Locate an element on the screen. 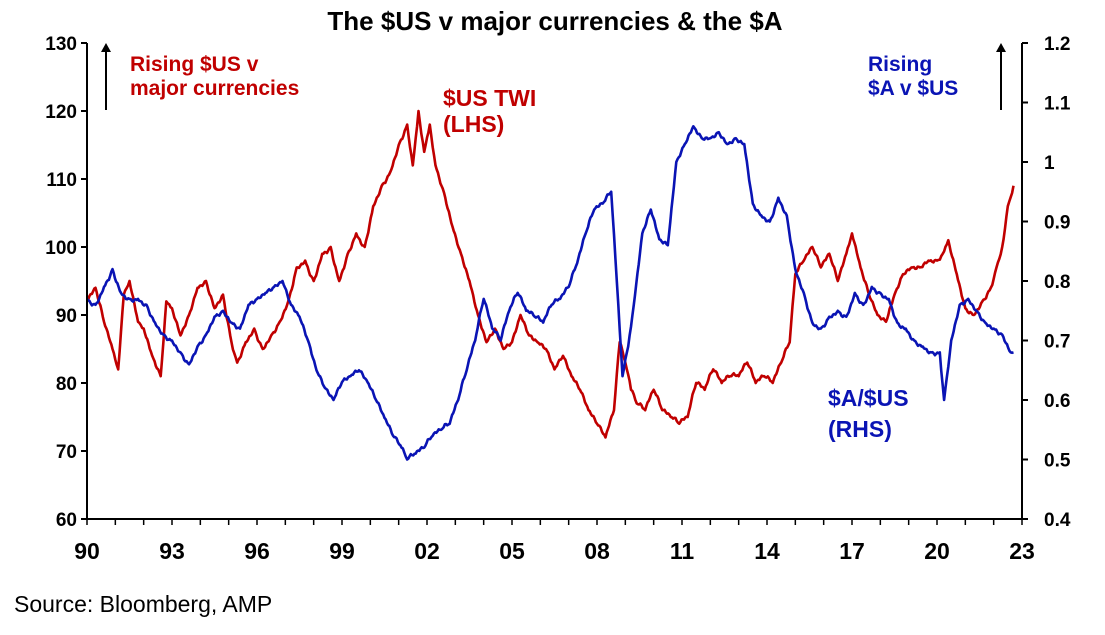 The image size is (1105, 635). annotation-aud-line2: (RHS) is located at coordinates (860, 429).